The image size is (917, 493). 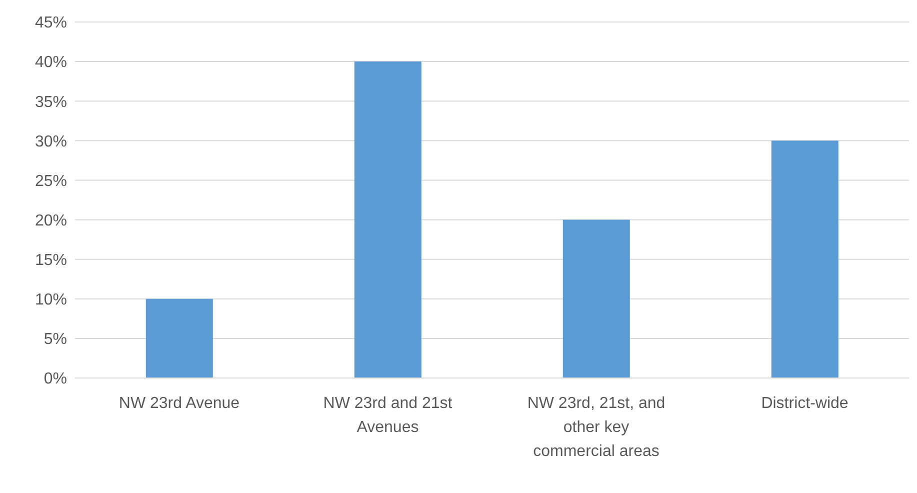 I want to click on y-tick-label: 30%, so click(x=50, y=141).